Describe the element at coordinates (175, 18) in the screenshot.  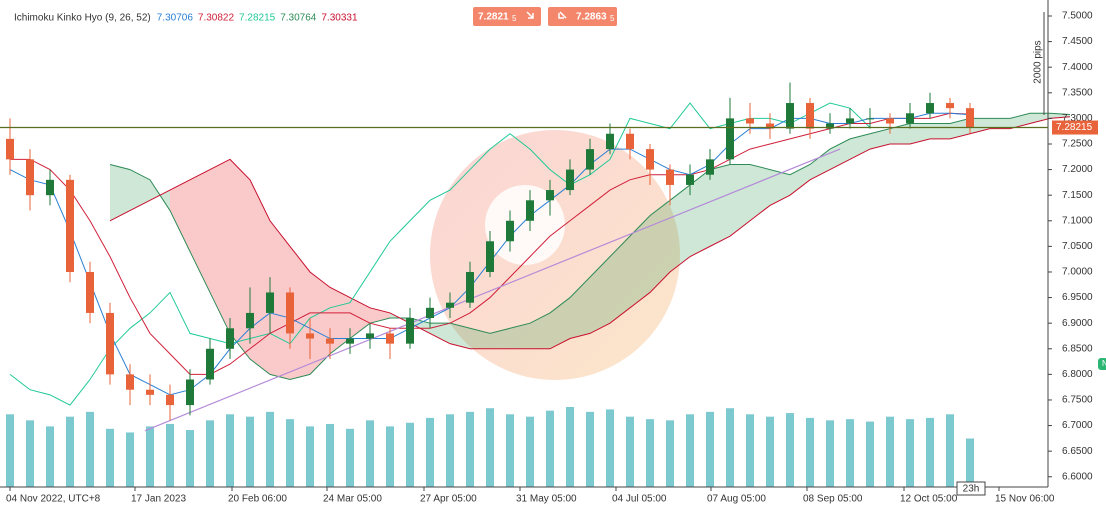
I see `legend-value: 7.30706` at that location.